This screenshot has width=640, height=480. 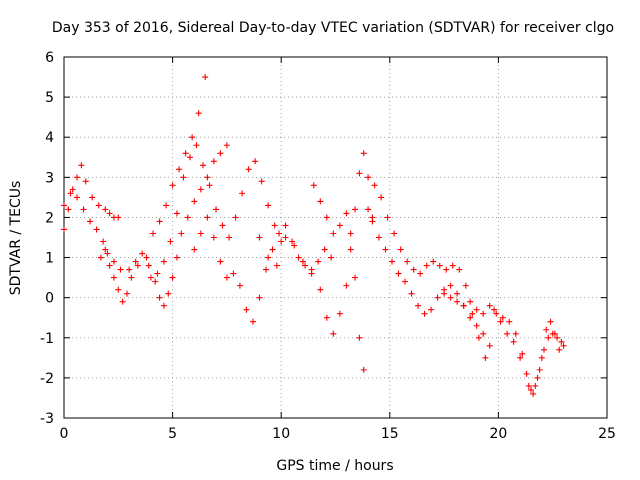 What do you see at coordinates (16, 238) in the screenshot?
I see `y-axis-label: SDTVAR / TECUs` at bounding box center [16, 238].